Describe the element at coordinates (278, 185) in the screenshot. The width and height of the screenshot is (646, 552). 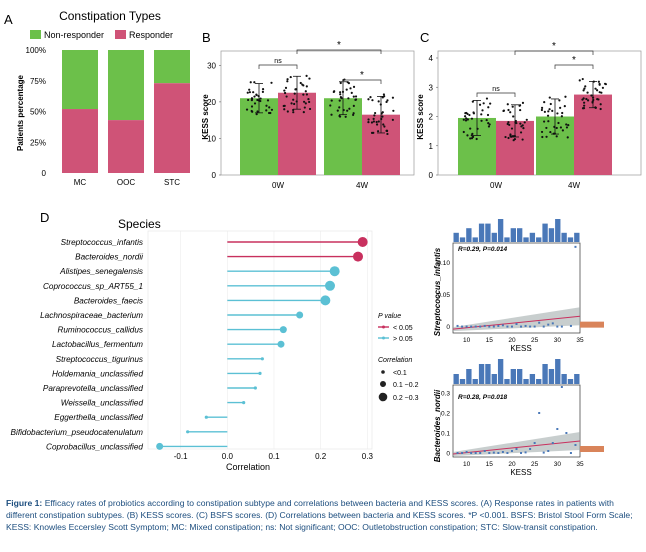
I see `x-tick-label: 0W` at that location.